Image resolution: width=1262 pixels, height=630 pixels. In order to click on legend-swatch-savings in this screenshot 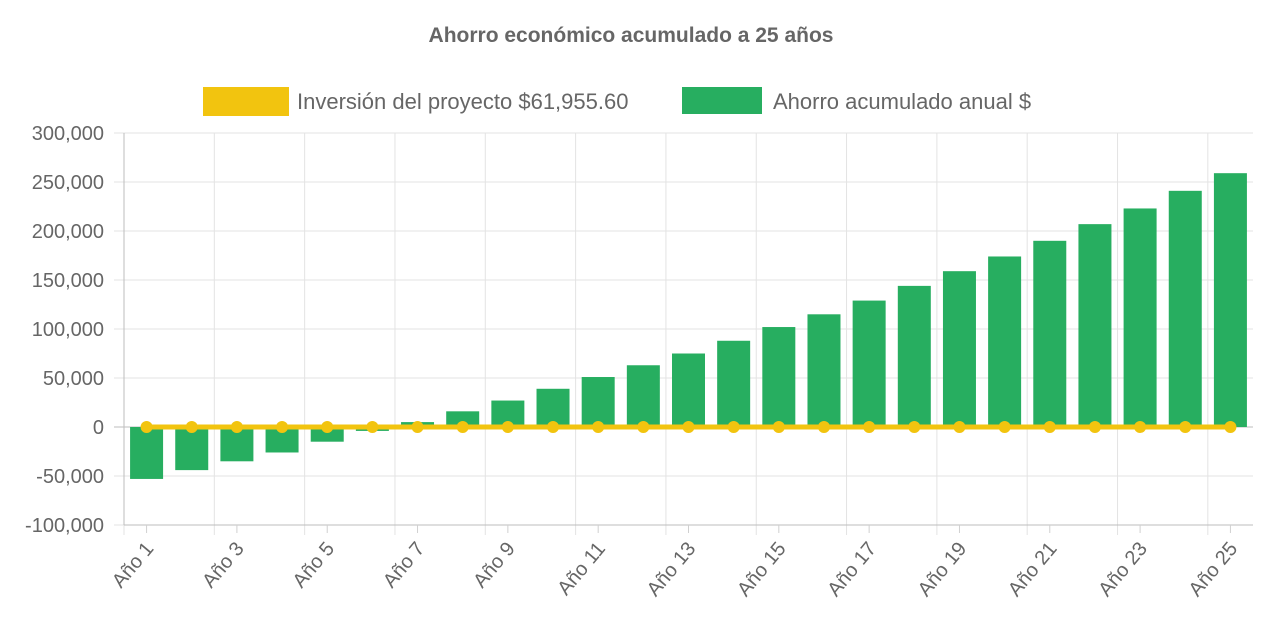, I will do `click(722, 100)`.